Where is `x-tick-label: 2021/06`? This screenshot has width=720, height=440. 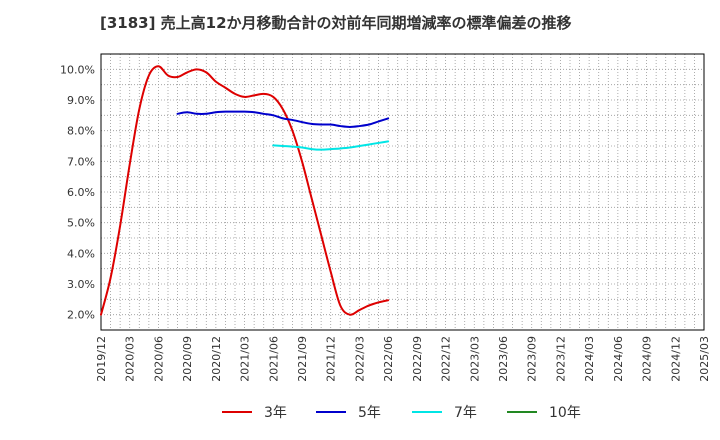 x-tick-label: 2021/06 is located at coordinates (273, 359).